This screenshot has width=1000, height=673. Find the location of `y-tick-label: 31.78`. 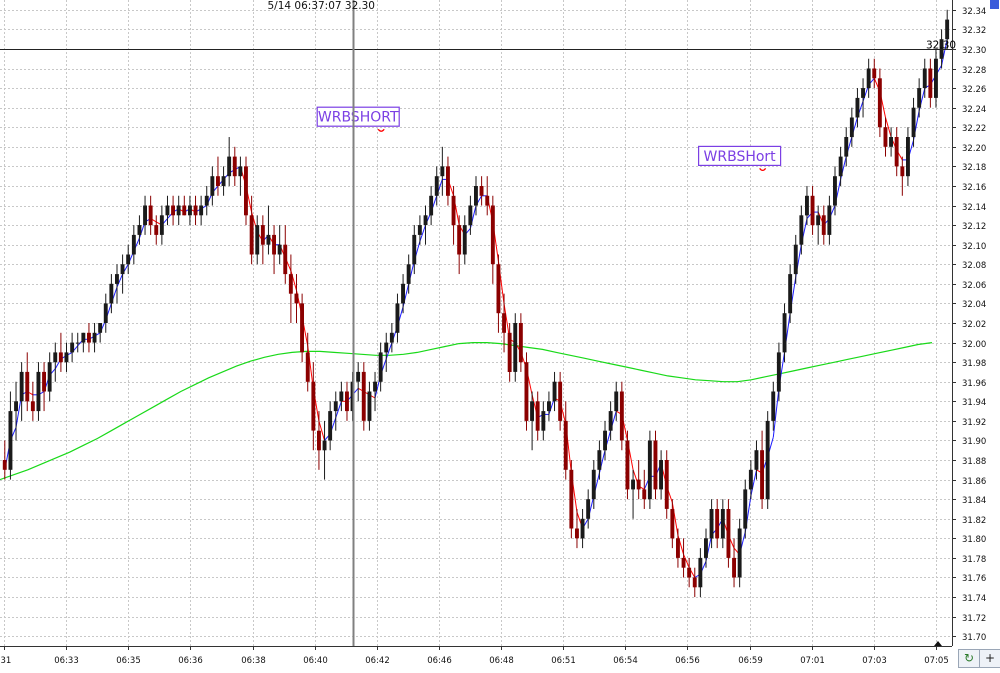

y-tick-label: 31.78 is located at coordinates (974, 560).